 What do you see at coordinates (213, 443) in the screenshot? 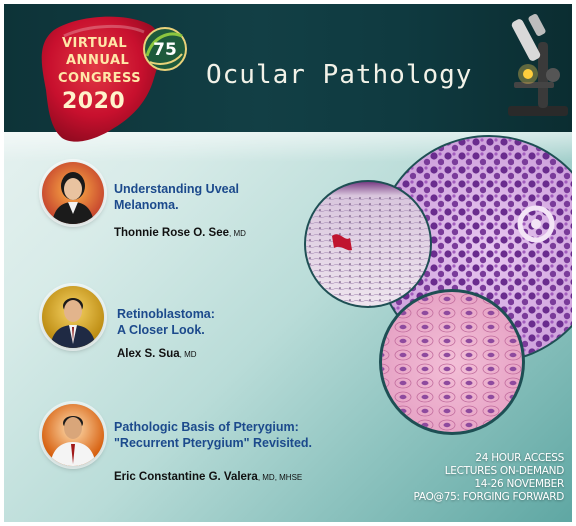
I see `talk-title-3-line-2: "Recurrent Pterygium" Revisited.` at bounding box center [213, 443].